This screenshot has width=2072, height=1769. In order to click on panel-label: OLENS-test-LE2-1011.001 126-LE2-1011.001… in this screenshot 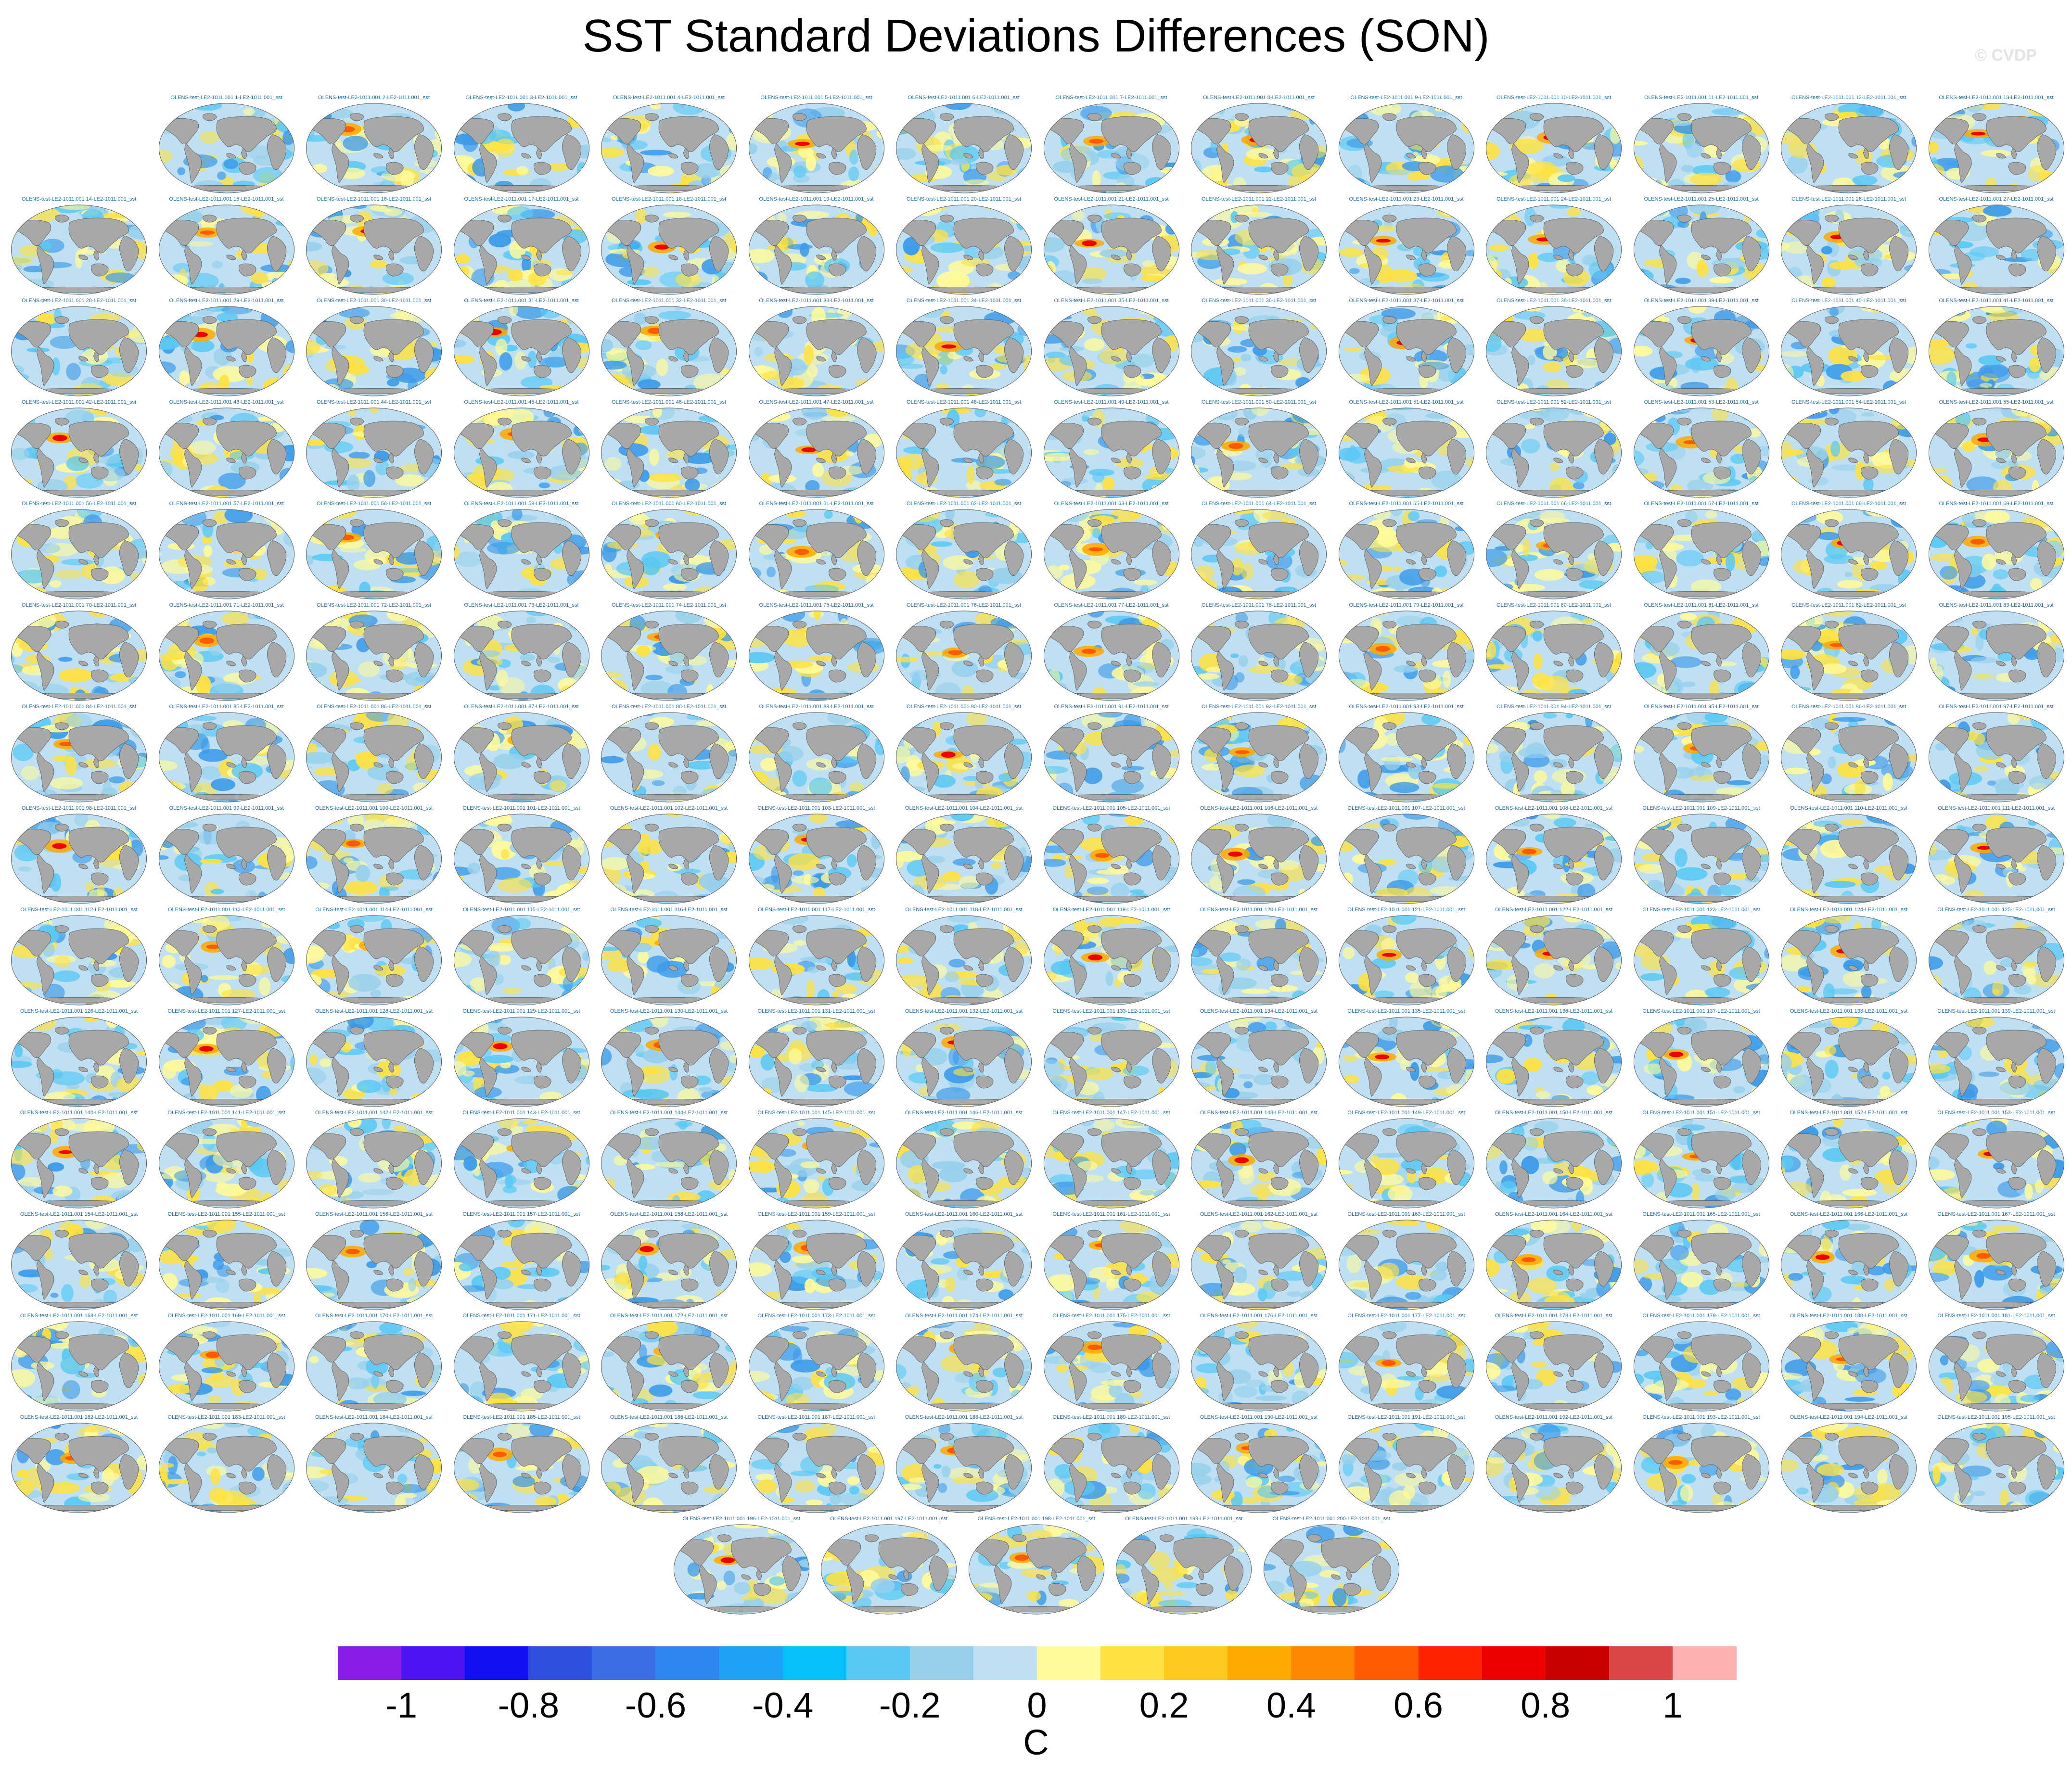, I will do `click(79, 1011)`.